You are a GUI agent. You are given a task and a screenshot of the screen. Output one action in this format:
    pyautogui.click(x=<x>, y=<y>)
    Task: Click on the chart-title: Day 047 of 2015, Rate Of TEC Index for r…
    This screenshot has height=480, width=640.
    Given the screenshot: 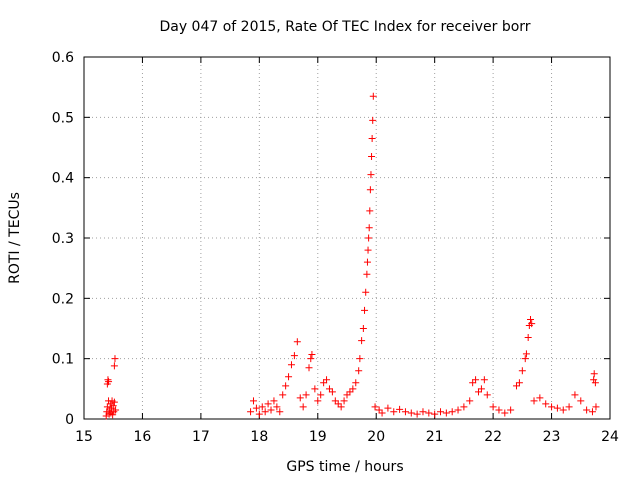 What is the action you would take?
    pyautogui.click(x=344, y=27)
    